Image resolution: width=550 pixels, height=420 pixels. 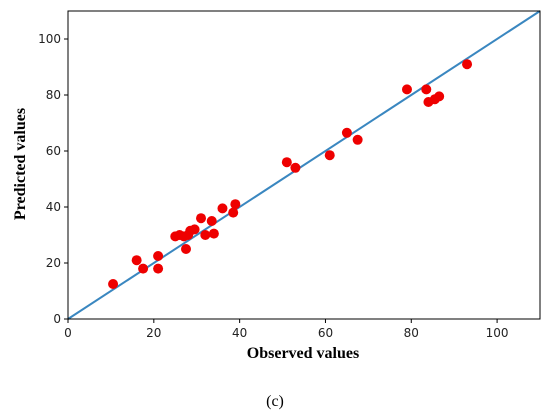 What do you see at coordinates (153, 333) in the screenshot?
I see `x-tick-label: 20` at bounding box center [153, 333].